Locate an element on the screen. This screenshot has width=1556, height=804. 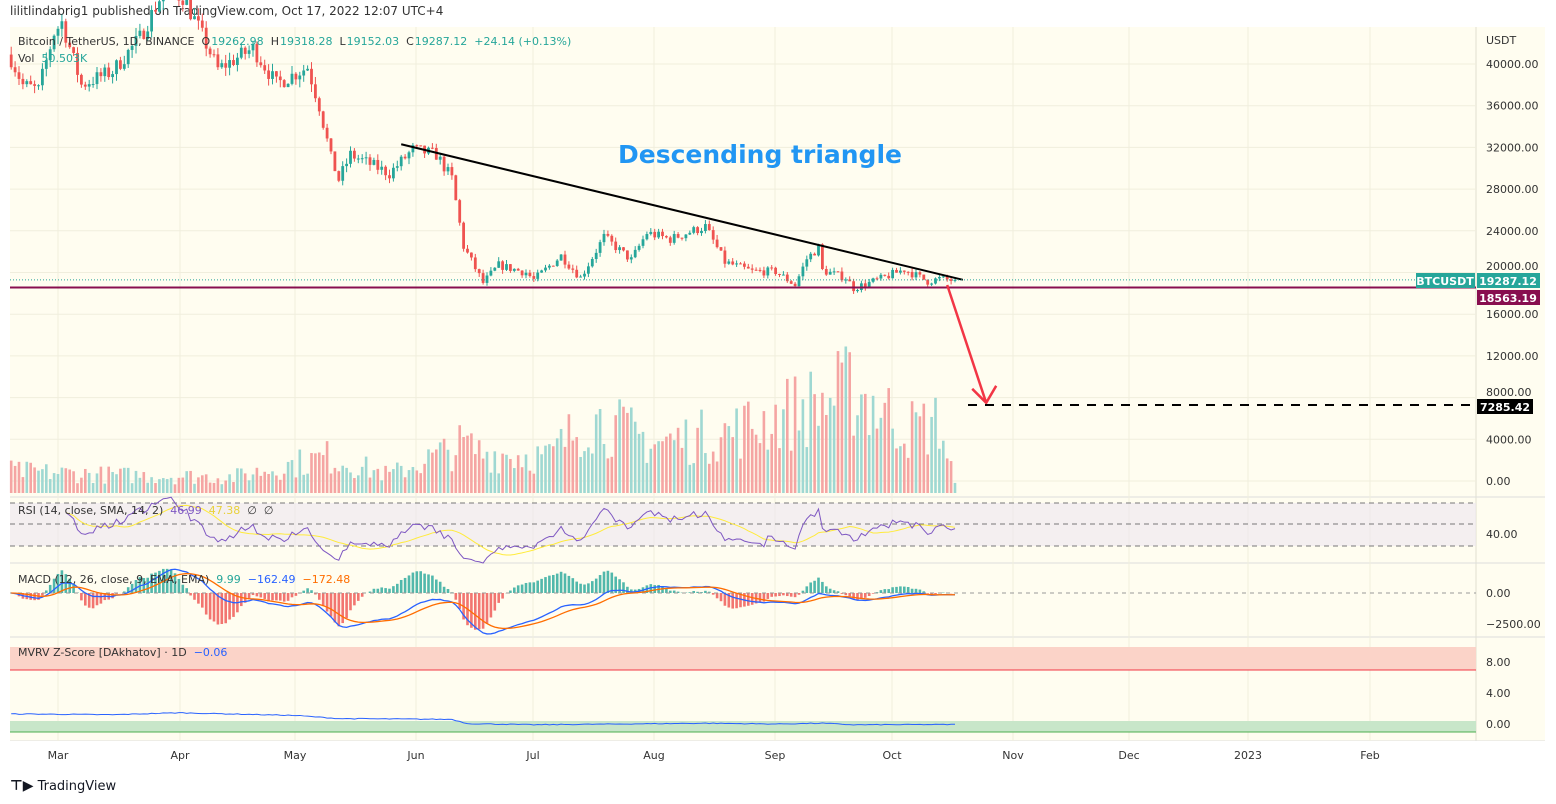
time-tick-May: May is located at coordinates (295, 755).